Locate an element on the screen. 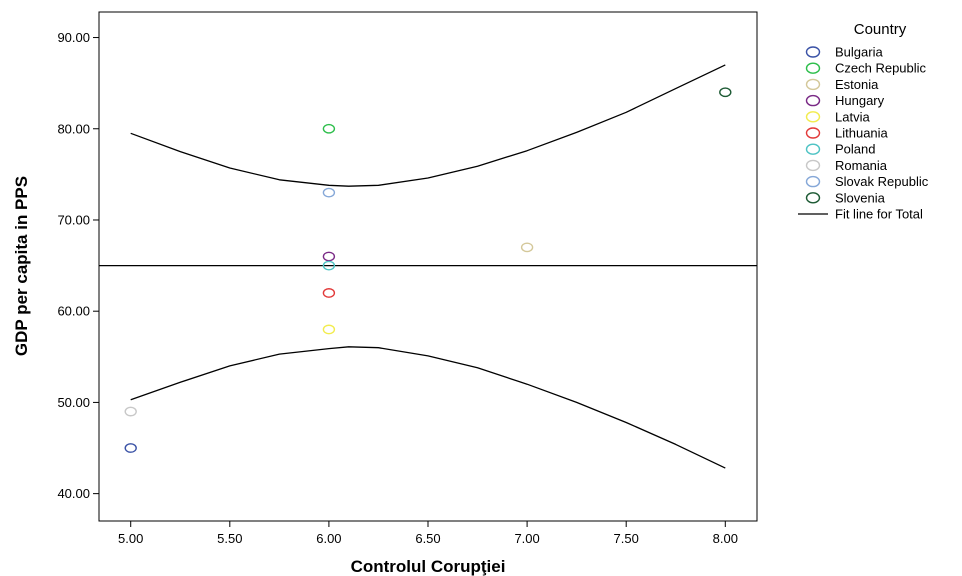  legend-label: Slovak Republic is located at coordinates (882, 181).